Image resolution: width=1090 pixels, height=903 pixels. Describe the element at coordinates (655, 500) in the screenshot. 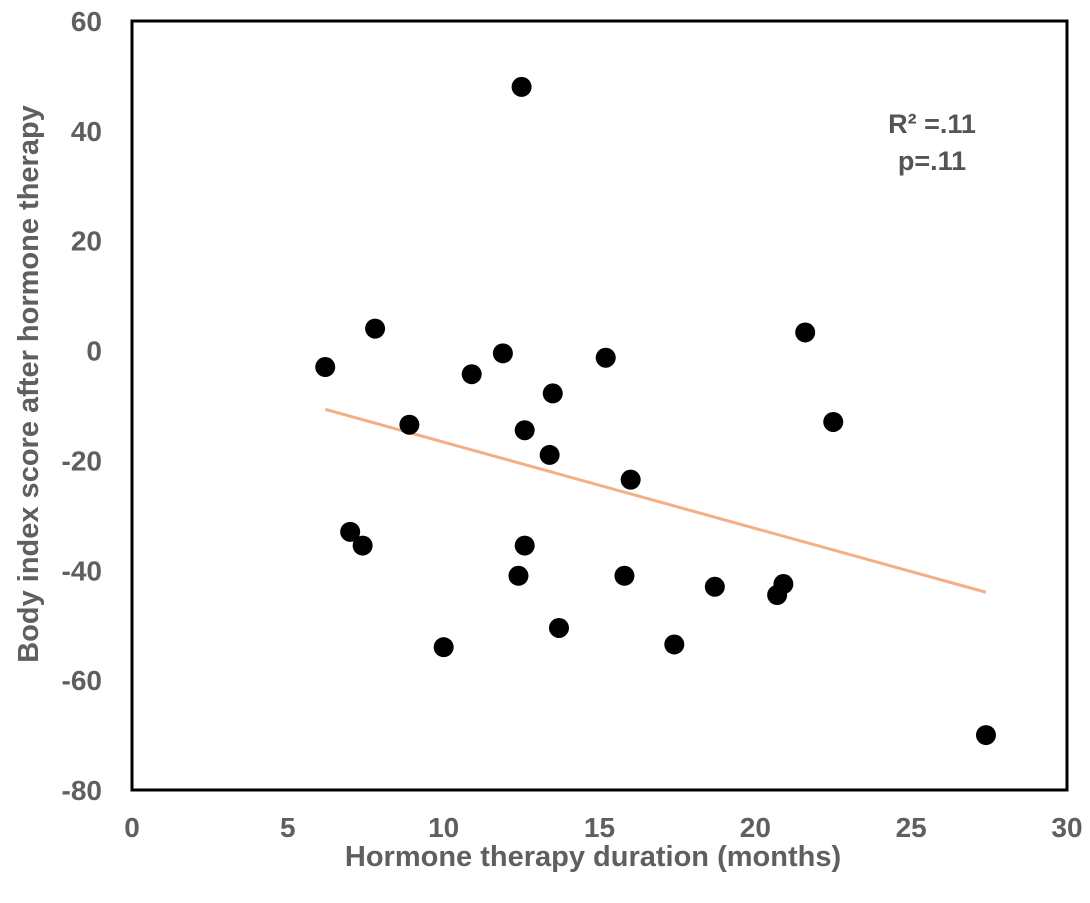

I see `trendline` at that location.